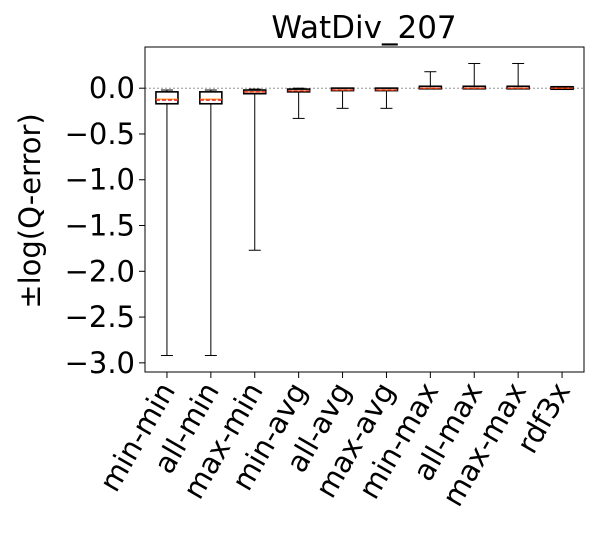 This screenshot has width=600, height=550. Describe the element at coordinates (562, 88) in the screenshot. I see `box-rdf3x` at that location.